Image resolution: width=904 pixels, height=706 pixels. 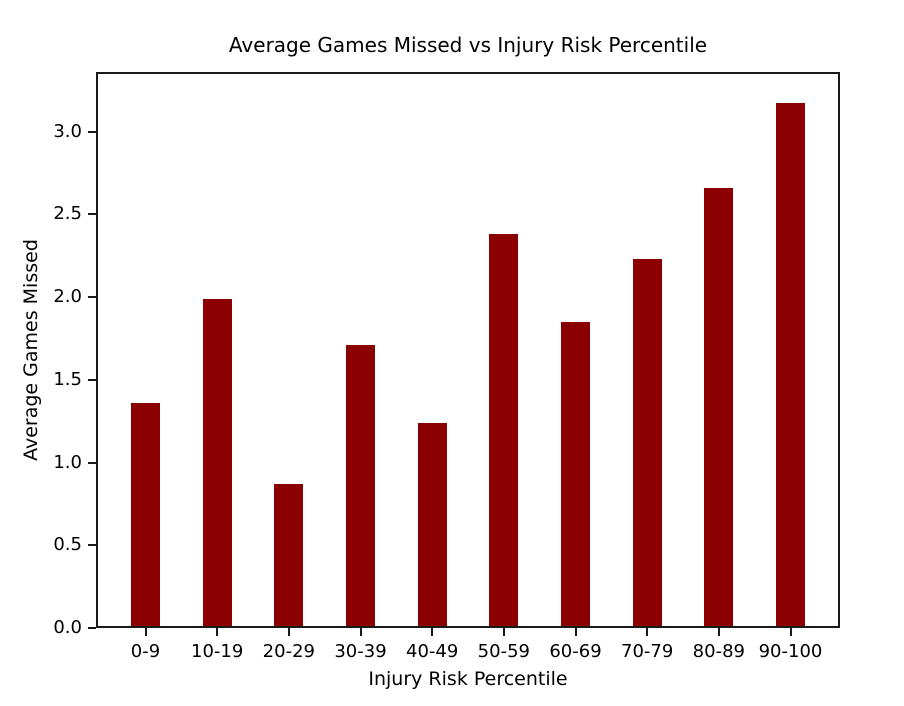 I want to click on y-tick-label: 1.5, so click(x=67, y=379).